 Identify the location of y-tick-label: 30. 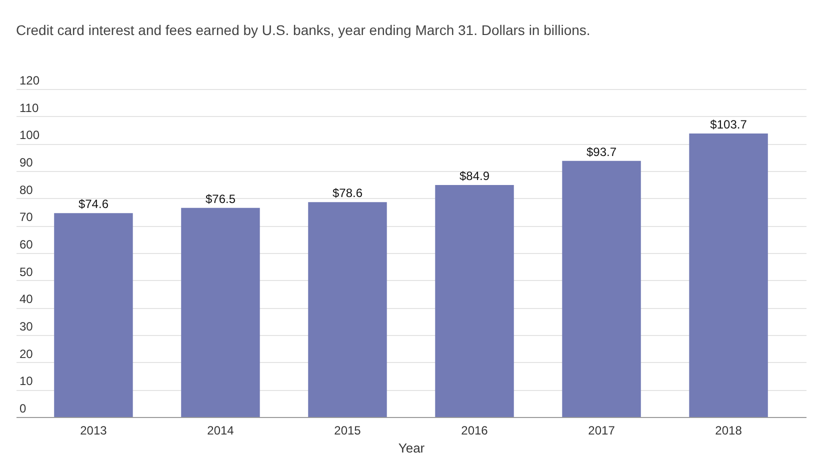
(27, 327).